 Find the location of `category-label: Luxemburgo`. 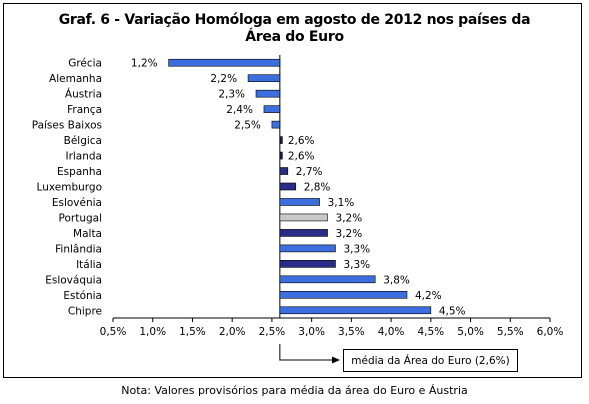

category-label: Luxemburgo is located at coordinates (69, 188).